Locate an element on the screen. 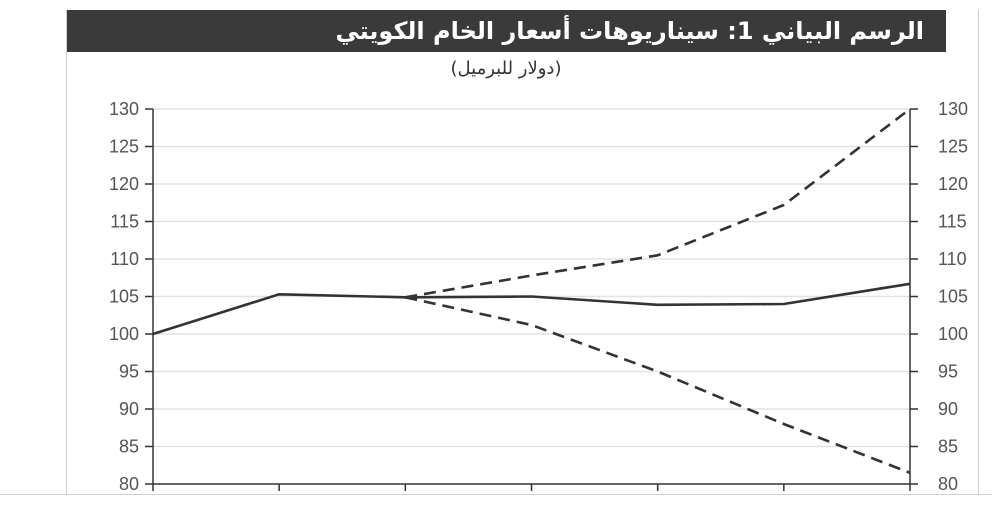 The width and height of the screenshot is (992, 505). y-tick-label-right: 120 is located at coordinates (953, 184).